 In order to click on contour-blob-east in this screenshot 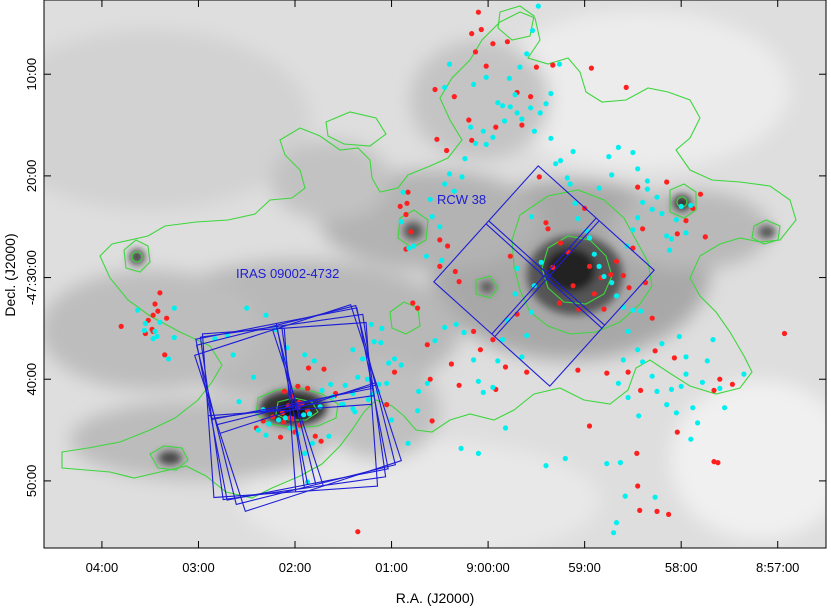, I will do `click(766, 232)`.